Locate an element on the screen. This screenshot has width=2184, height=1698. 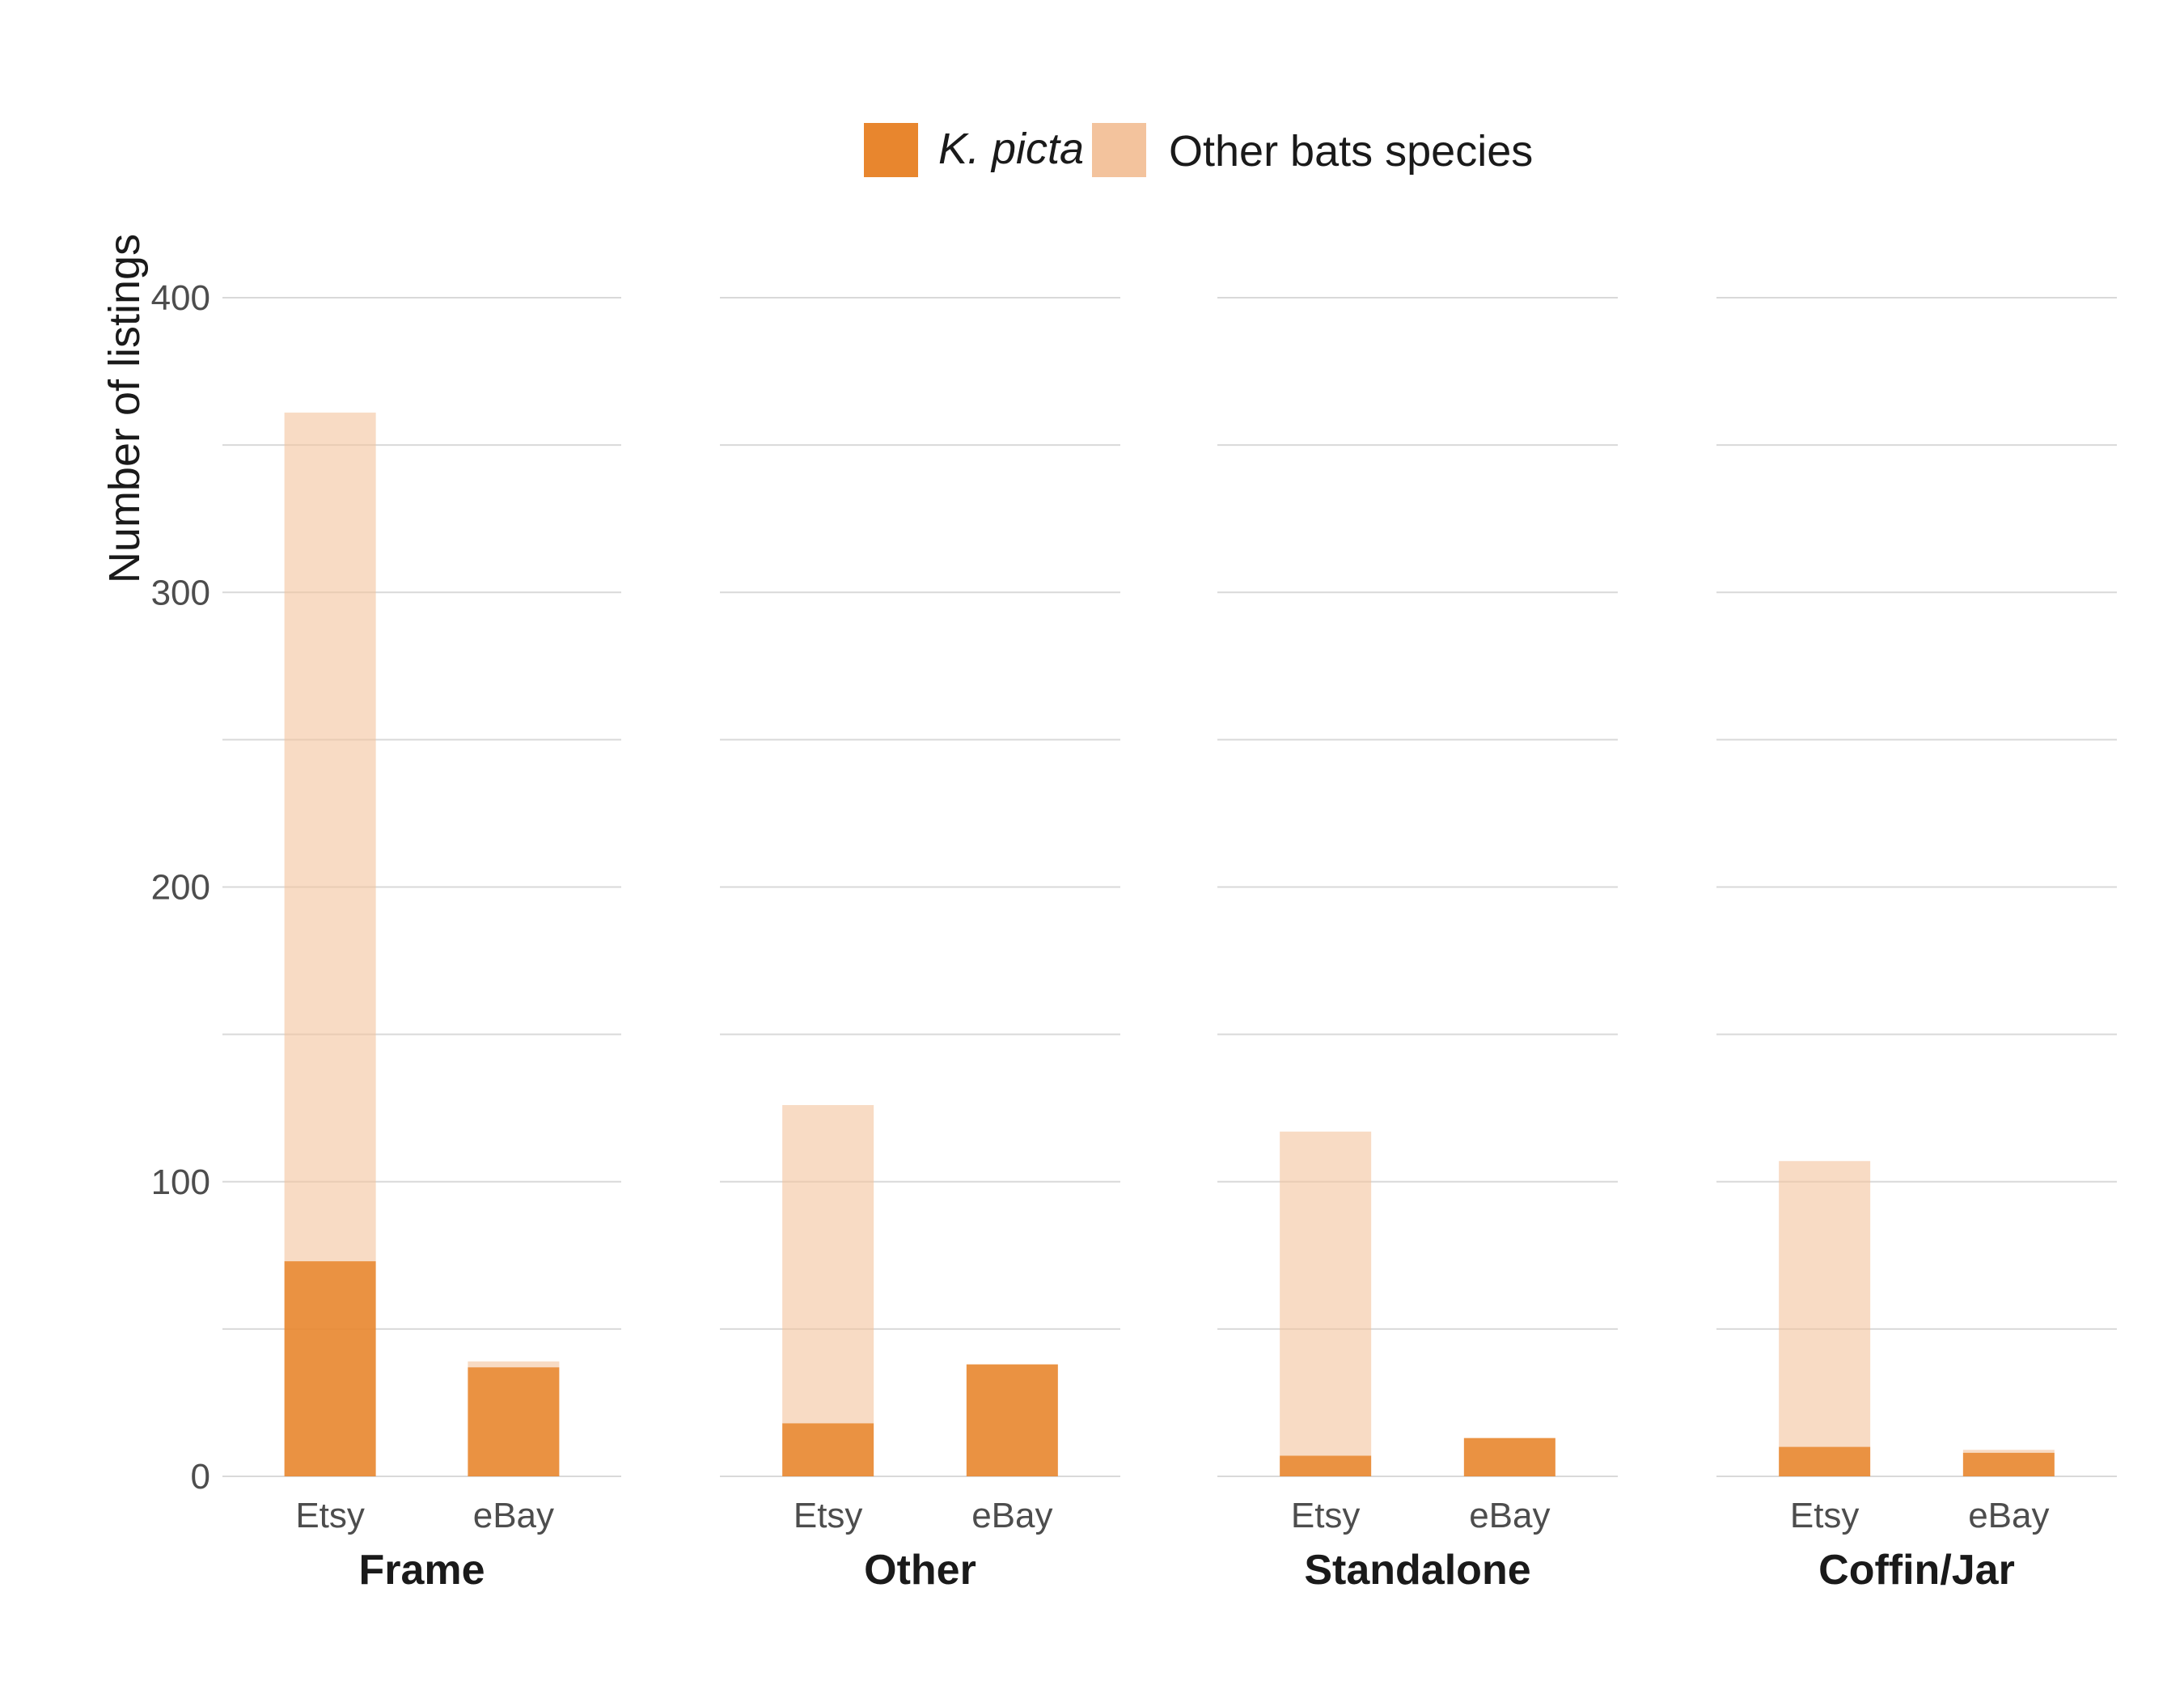
facet-panel-other: Etsy eBay Other is located at coordinates (920, 945).